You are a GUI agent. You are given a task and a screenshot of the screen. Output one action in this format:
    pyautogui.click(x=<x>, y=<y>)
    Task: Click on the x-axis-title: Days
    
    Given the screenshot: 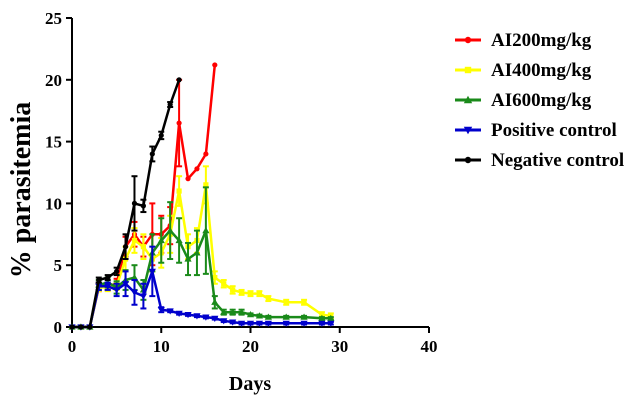 What is the action you would take?
    pyautogui.click(x=250, y=384)
    